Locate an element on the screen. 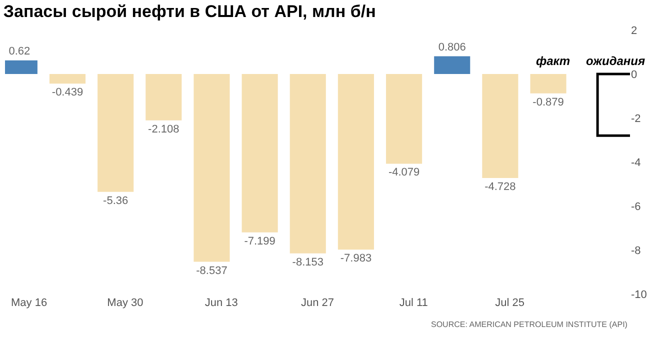 This screenshot has width=670, height=339. data-label: -4.728 is located at coordinates (500, 187).